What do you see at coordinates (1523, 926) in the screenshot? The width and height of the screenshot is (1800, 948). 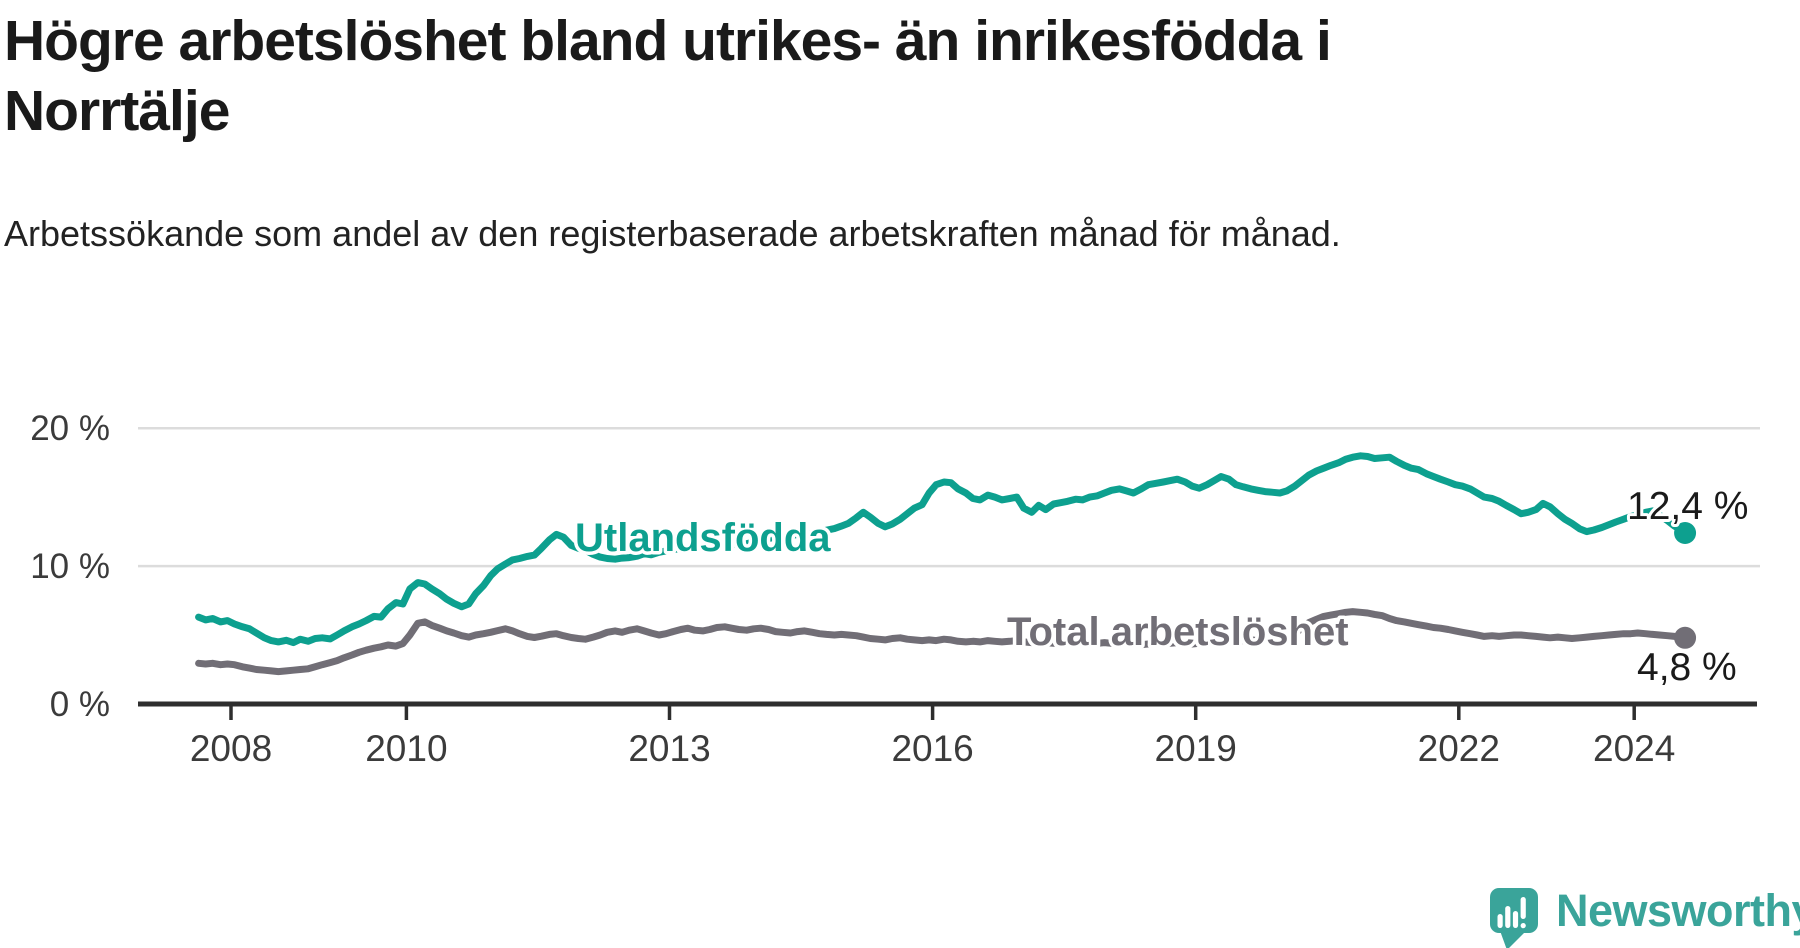 I see `logo-exclamation-dot` at bounding box center [1523, 926].